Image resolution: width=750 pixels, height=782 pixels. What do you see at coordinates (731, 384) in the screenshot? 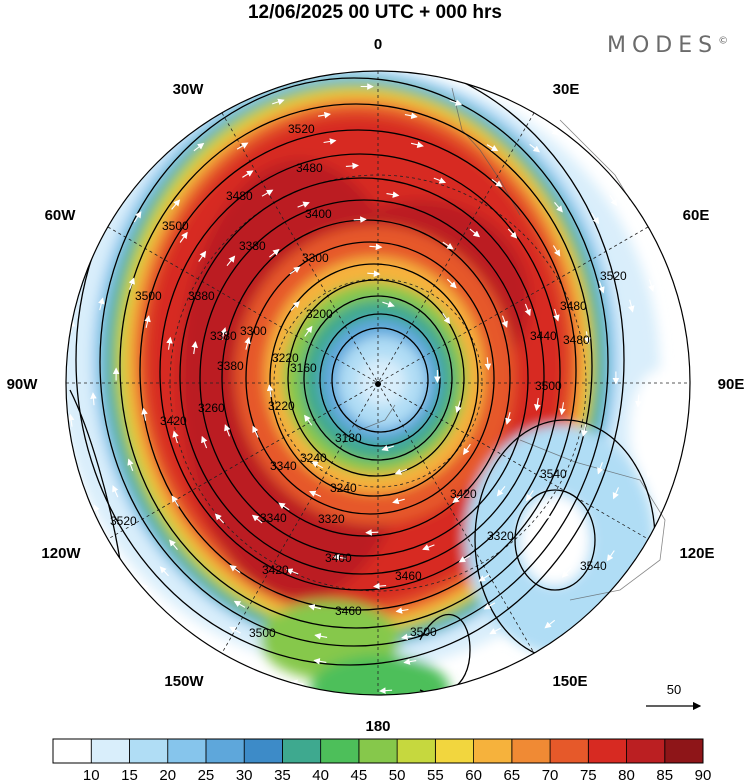
I see `lon-label-90e: 90E` at bounding box center [731, 384].